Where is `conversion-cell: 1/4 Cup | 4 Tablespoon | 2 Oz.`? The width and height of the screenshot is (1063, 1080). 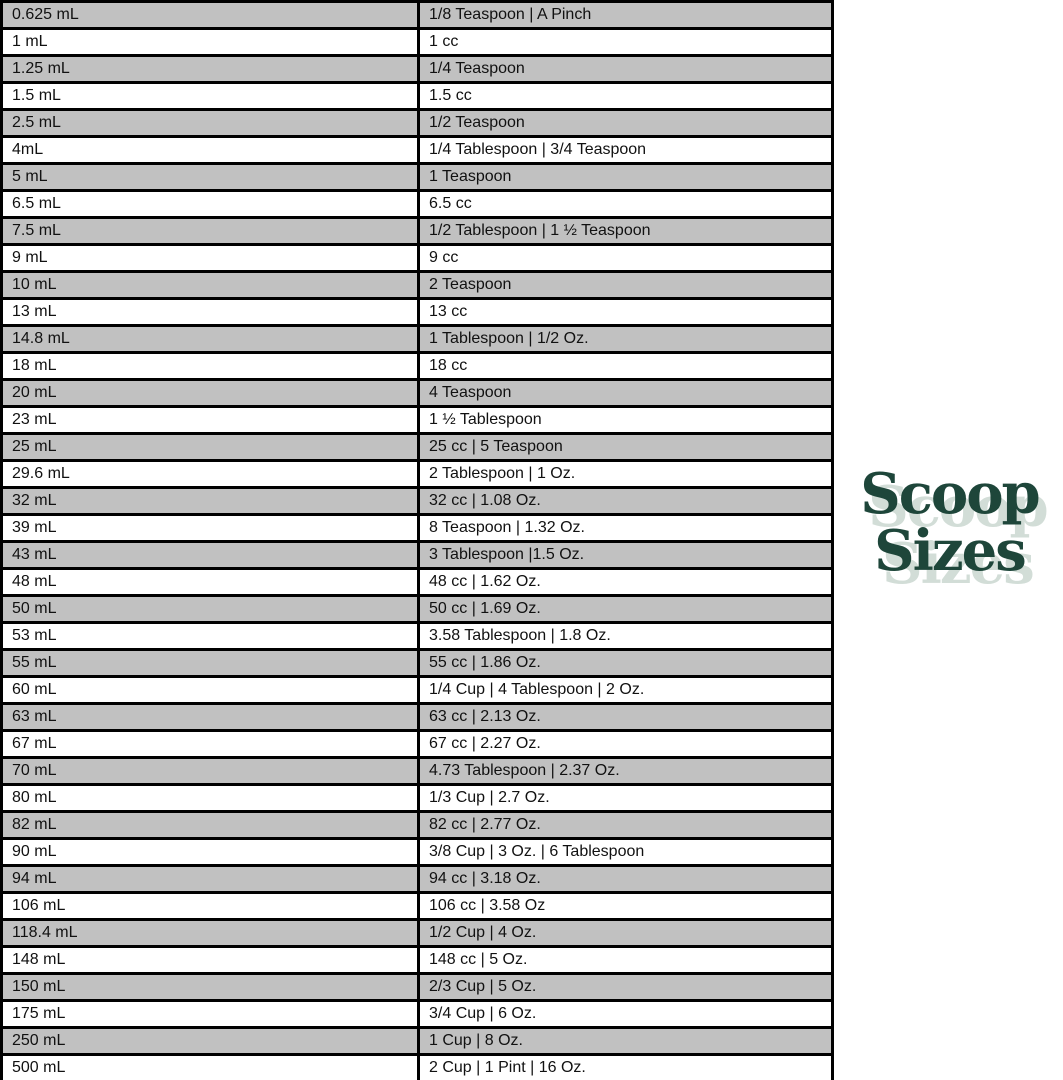 conversion-cell: 1/4 Cup | 4 Tablespoon | 2 Oz. is located at coordinates (625, 690).